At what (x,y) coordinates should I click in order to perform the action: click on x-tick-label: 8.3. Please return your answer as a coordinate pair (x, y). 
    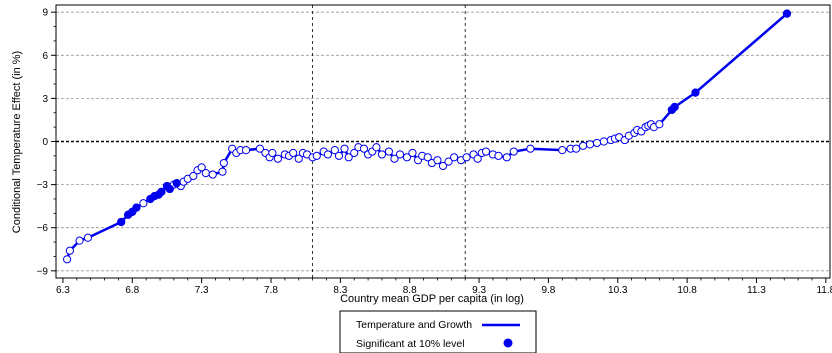
    Looking at the image, I should click on (340, 290).